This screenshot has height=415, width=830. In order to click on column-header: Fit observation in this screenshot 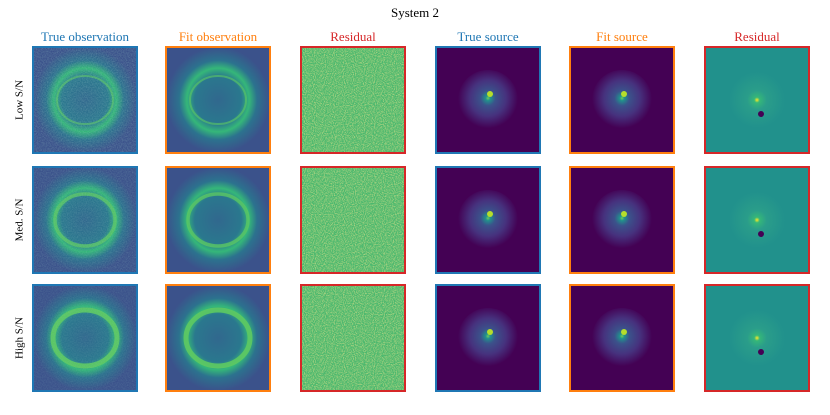, I will do `click(218, 36)`.